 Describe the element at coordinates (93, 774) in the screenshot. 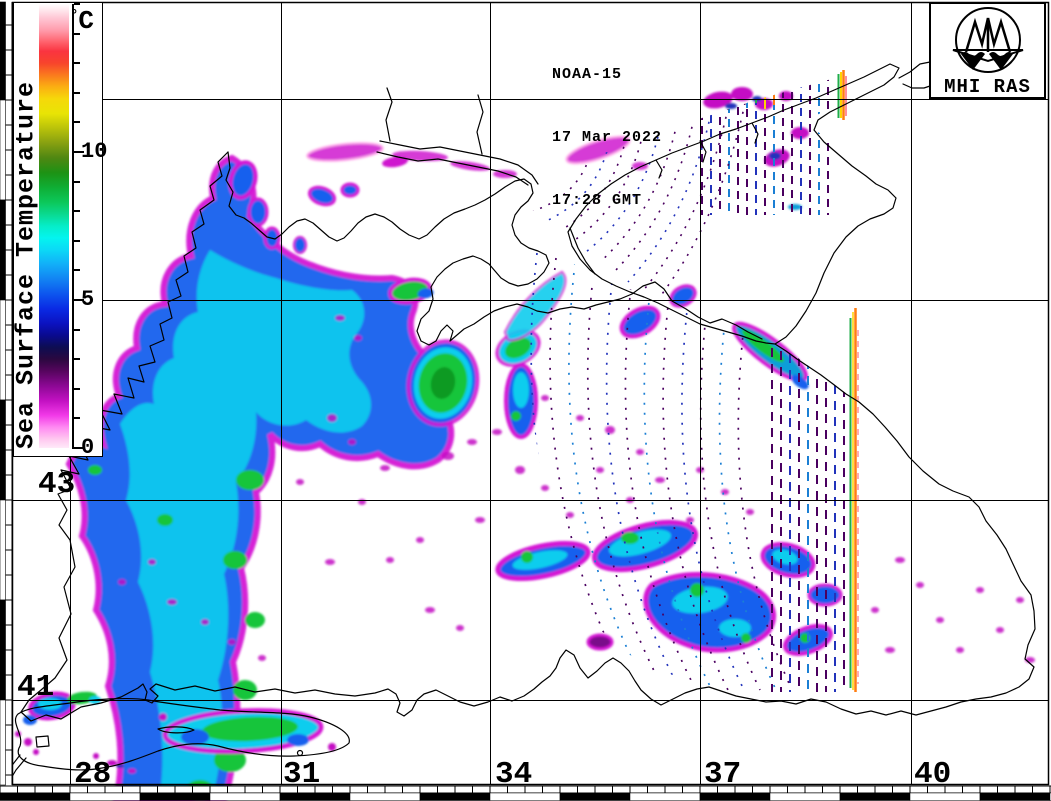

I see `lon-label-28: 28` at that location.